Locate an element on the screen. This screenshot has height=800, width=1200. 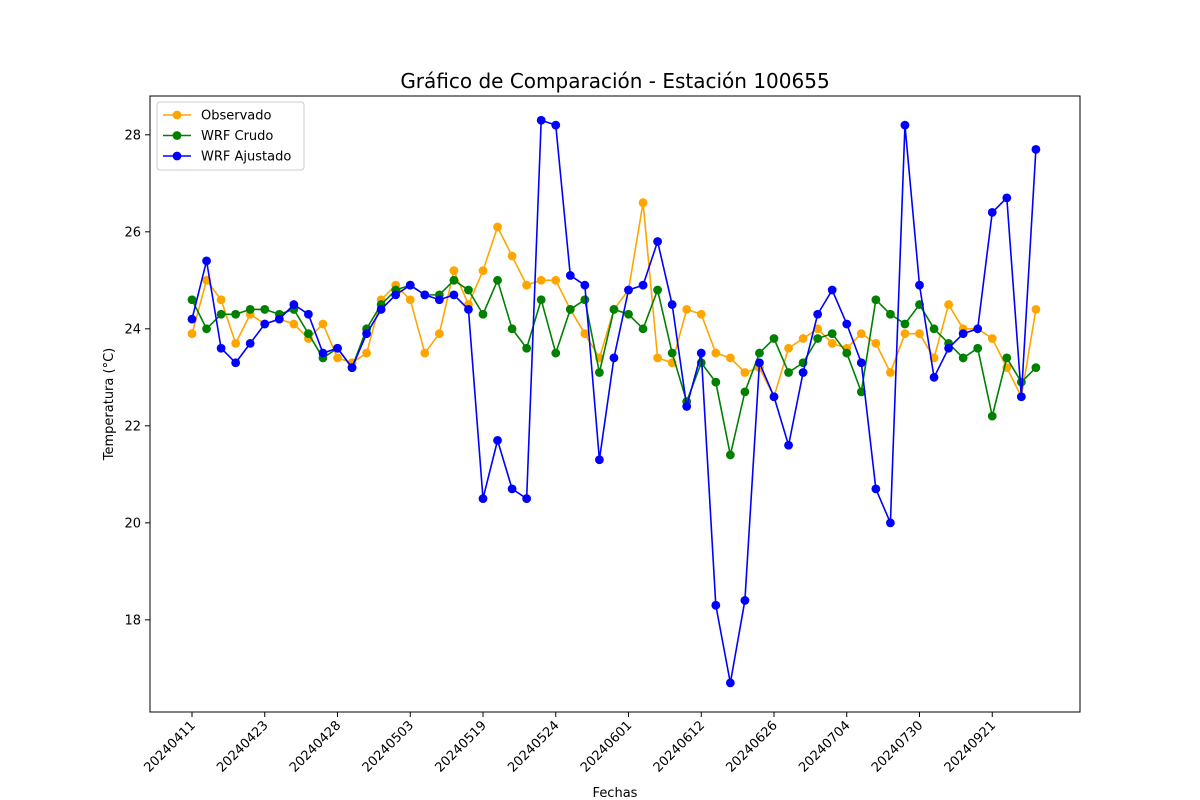
legend-box is located at coordinates (230, 136).